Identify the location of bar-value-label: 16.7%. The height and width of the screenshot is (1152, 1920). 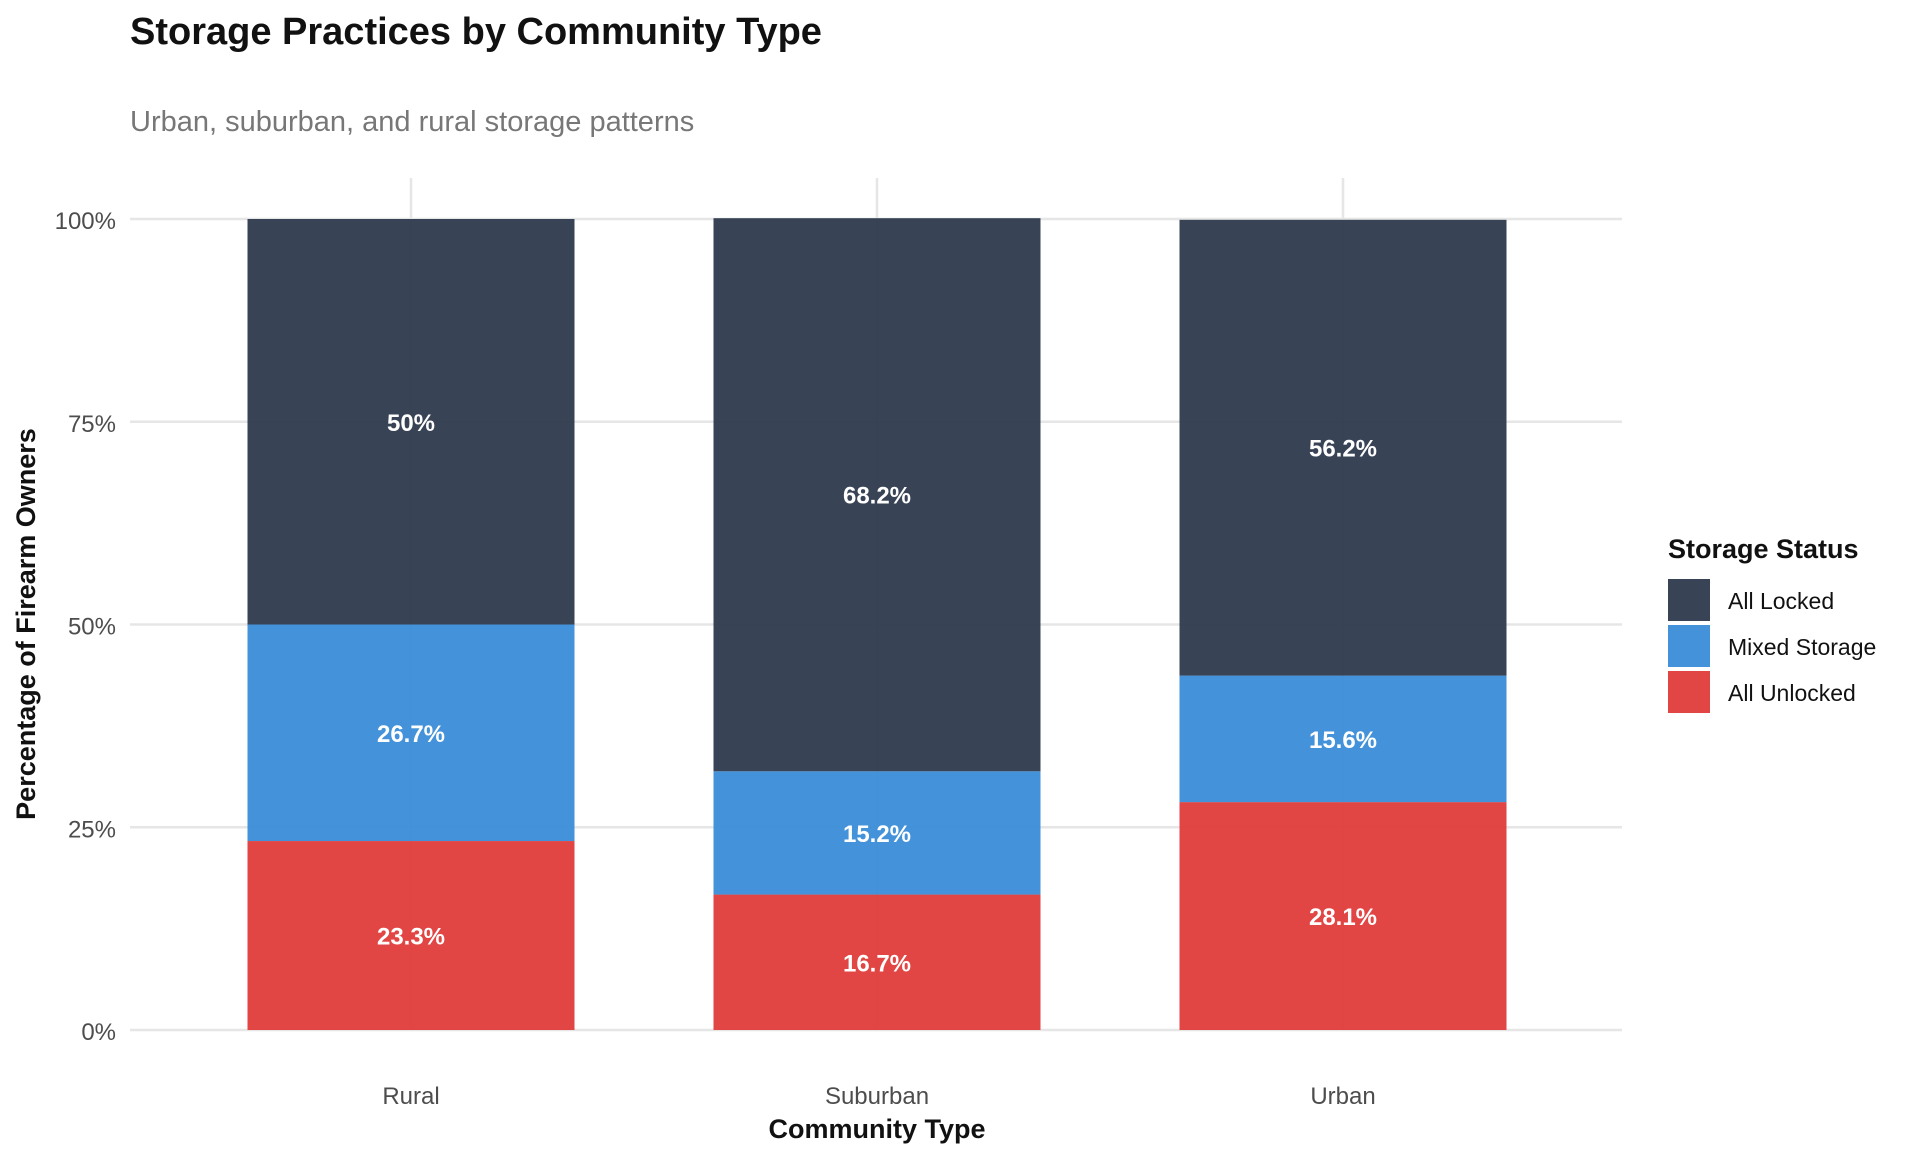
(877, 963).